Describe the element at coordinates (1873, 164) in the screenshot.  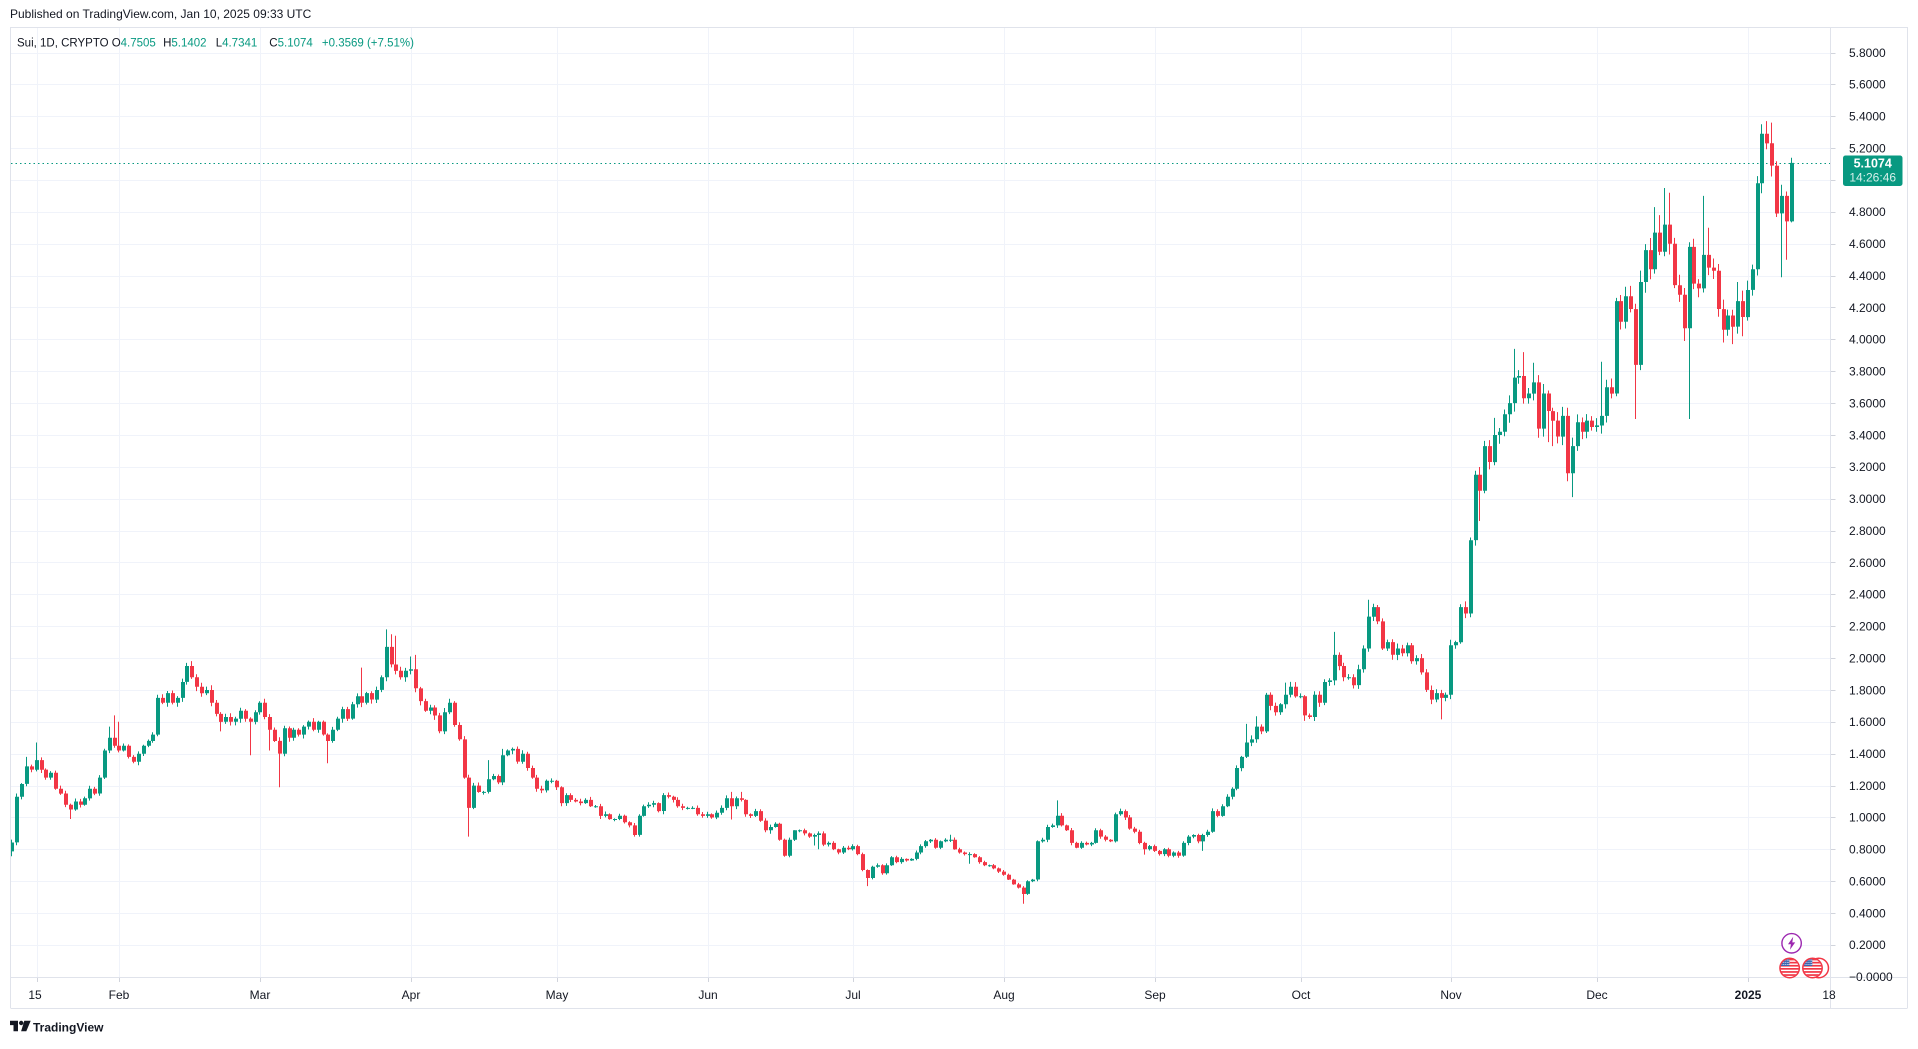
I see `svg-text: 5.1074` at that location.